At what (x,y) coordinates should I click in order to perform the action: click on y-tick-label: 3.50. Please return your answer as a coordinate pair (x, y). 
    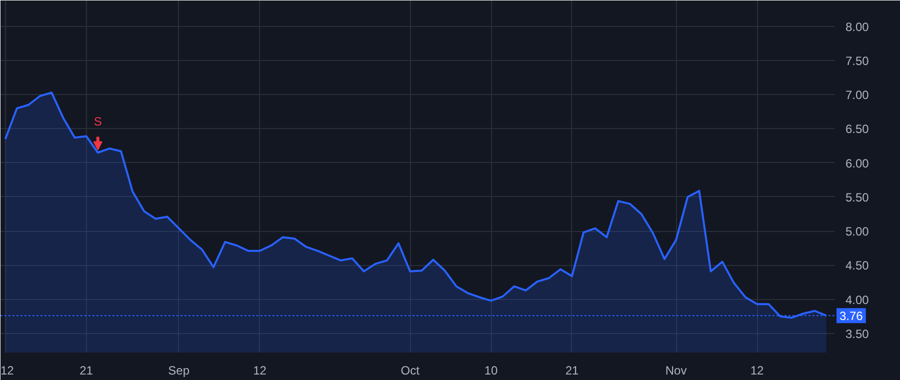
    Looking at the image, I should click on (858, 333).